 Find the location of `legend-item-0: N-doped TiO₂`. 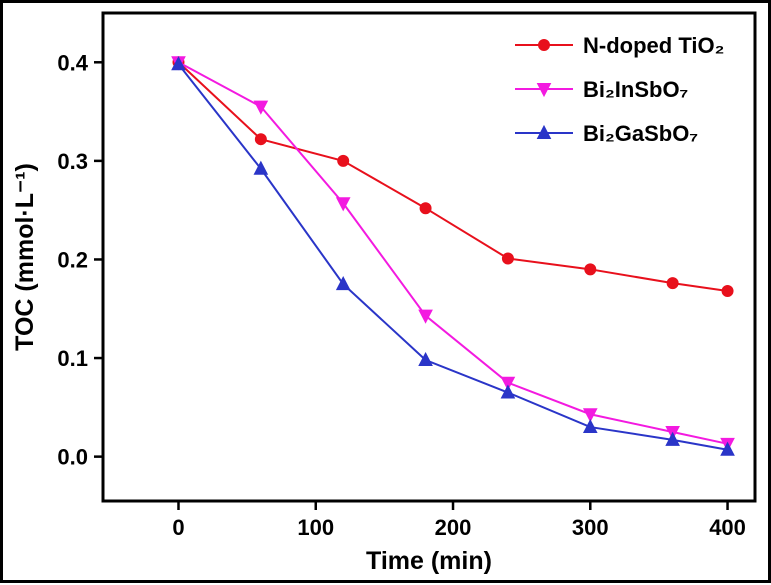

legend-item-0: N-doped TiO₂ is located at coordinates (619, 45).